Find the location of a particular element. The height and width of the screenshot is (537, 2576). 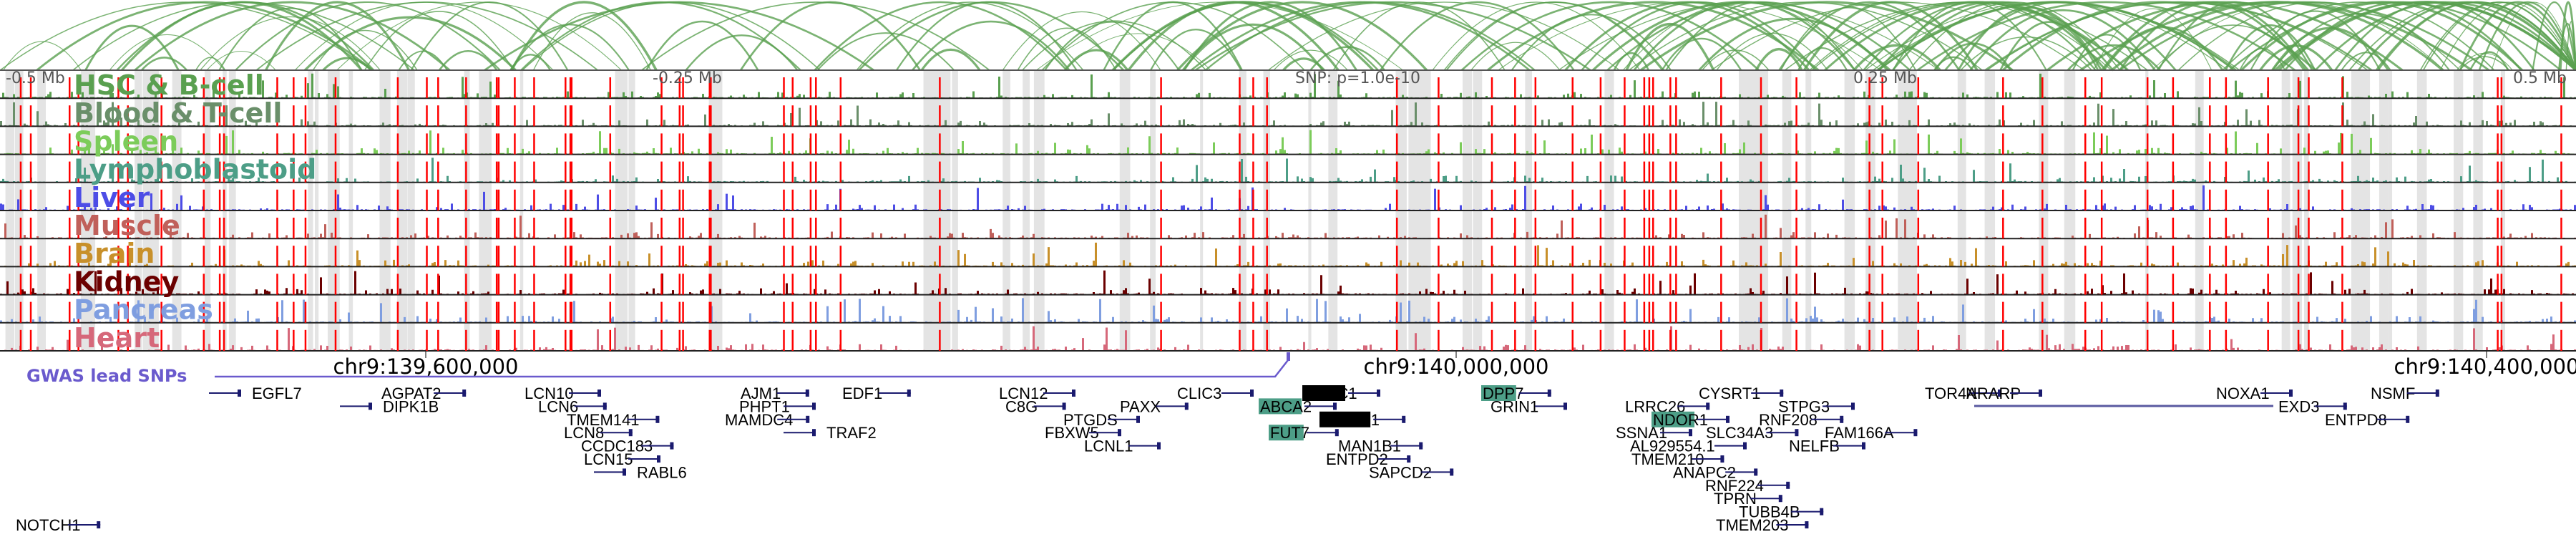

gene-al929554-1: AL929554.1 is located at coordinates (1688, 446).